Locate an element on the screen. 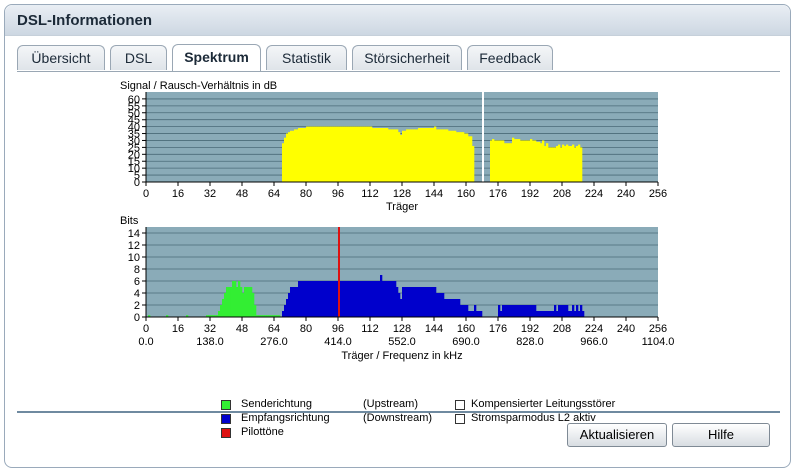 Image resolution: width=795 pixels, height=471 pixels. tab-spectrum: Spektrum is located at coordinates (216, 58).